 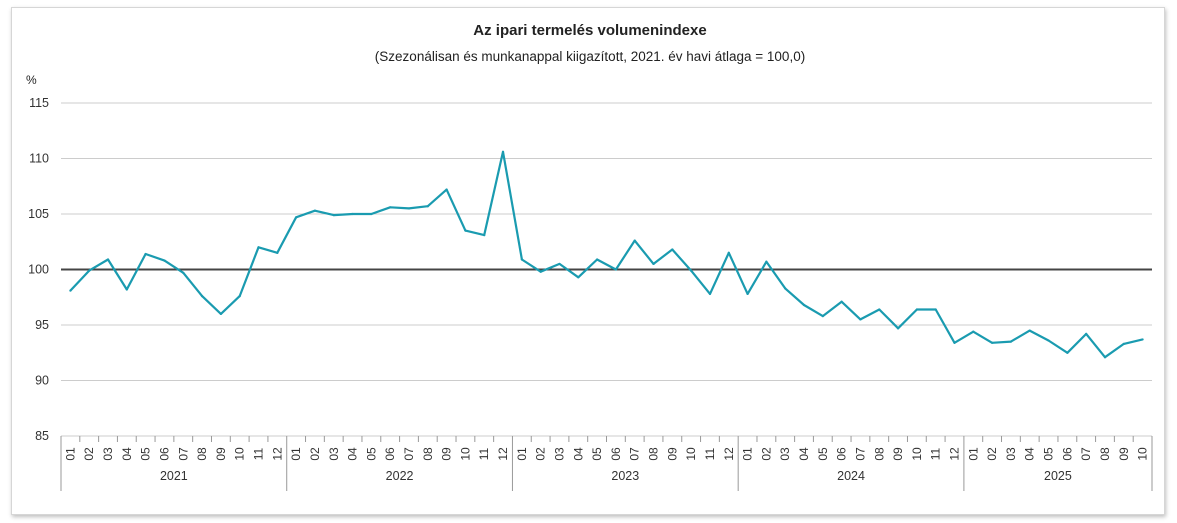 I want to click on y-tick-label: 115, so click(x=39, y=103).